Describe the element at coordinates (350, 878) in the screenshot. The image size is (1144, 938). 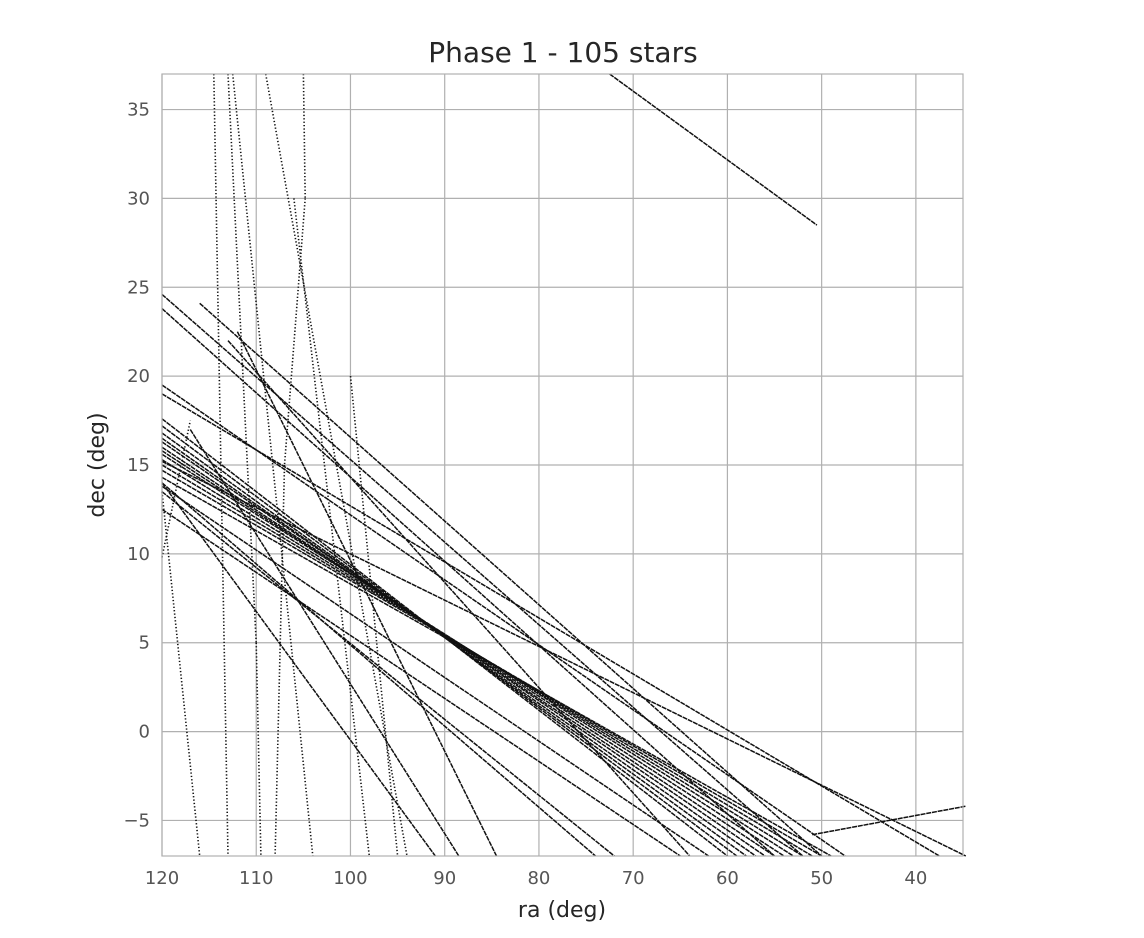
I see `x-tick-label: 100` at that location.